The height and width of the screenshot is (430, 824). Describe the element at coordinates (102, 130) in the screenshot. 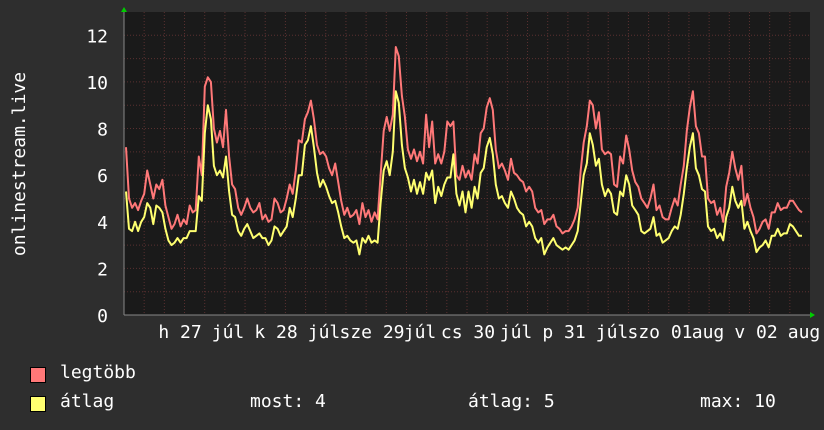

I see `y-tick-label: 8` at that location.